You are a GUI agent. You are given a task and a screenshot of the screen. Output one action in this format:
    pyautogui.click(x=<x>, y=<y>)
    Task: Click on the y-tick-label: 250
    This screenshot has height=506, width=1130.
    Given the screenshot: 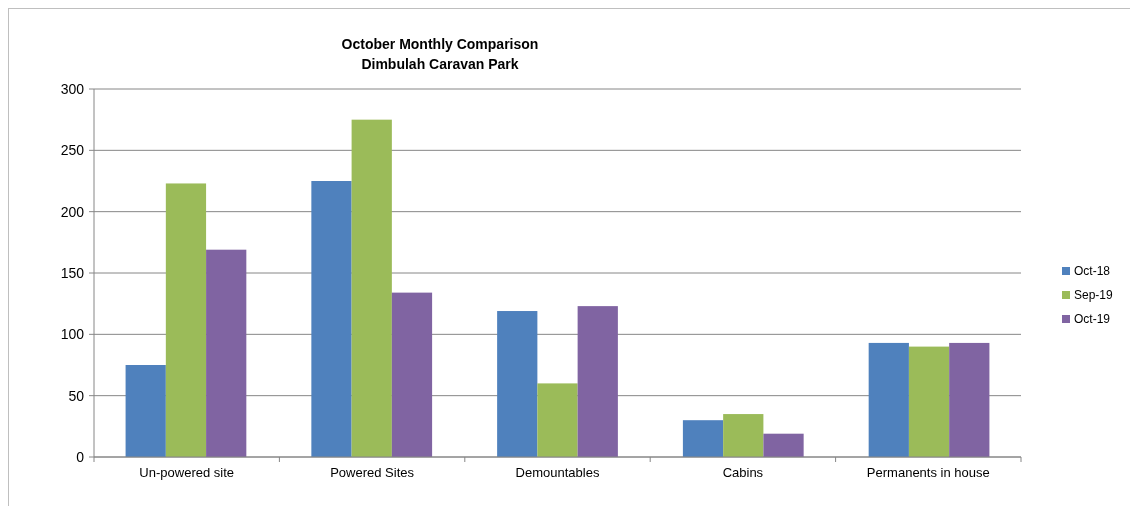 What is the action you would take?
    pyautogui.click(x=72, y=150)
    